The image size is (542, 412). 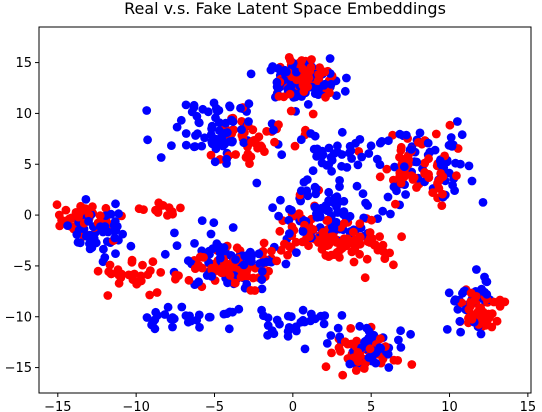 I want to click on x-axis: −15 −10 −5 0 5 10 15, so click(x=290, y=402).